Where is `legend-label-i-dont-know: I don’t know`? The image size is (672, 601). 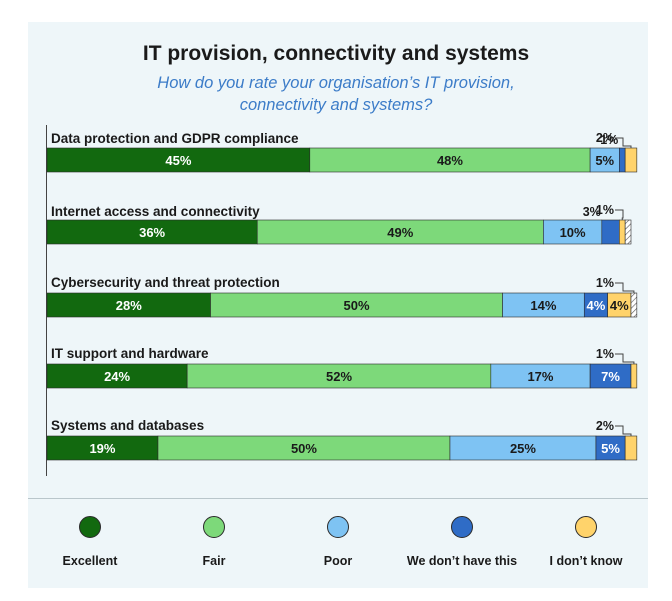 legend-label-i-dont-know: I don’t know is located at coordinates (586, 561).